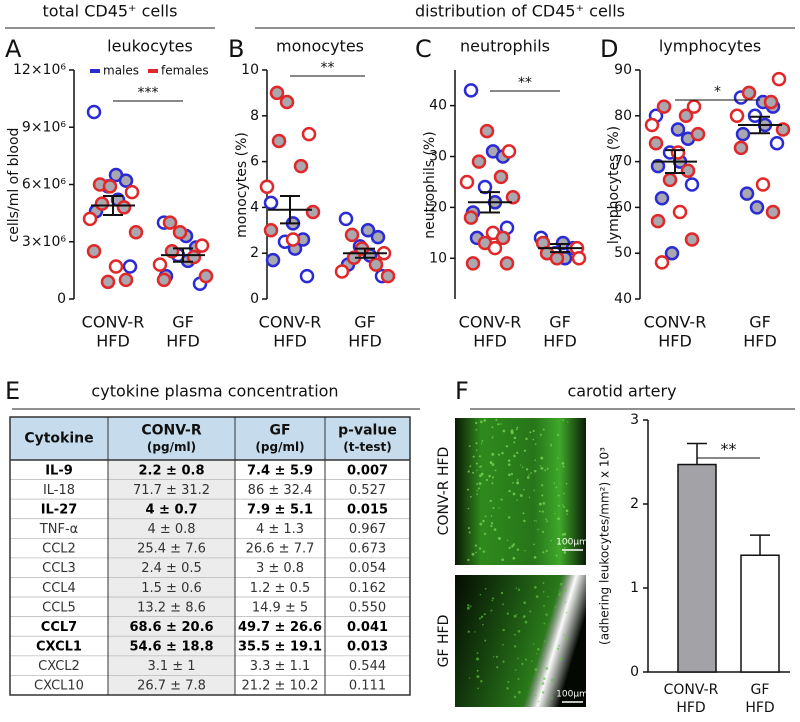 The width and height of the screenshot is (800, 722). Describe the element at coordinates (572, 543) in the screenshot. I see `scale-label: 100µm` at that location.